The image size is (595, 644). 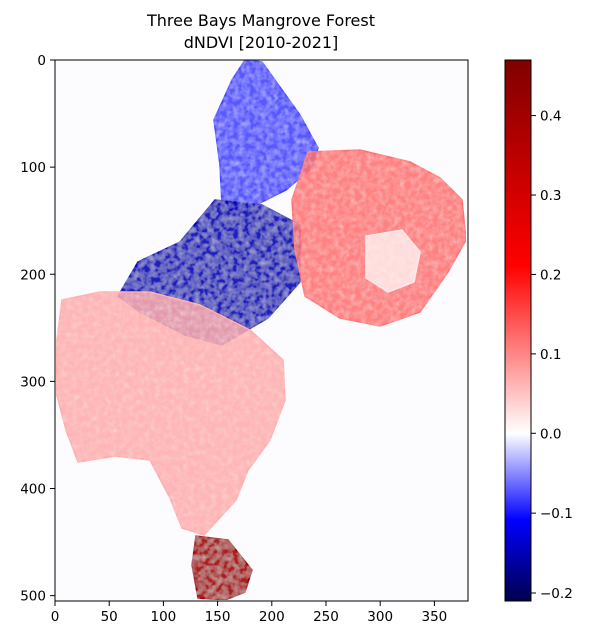 I want to click on colorbar-tick-label: −0.1, so click(x=556, y=514).